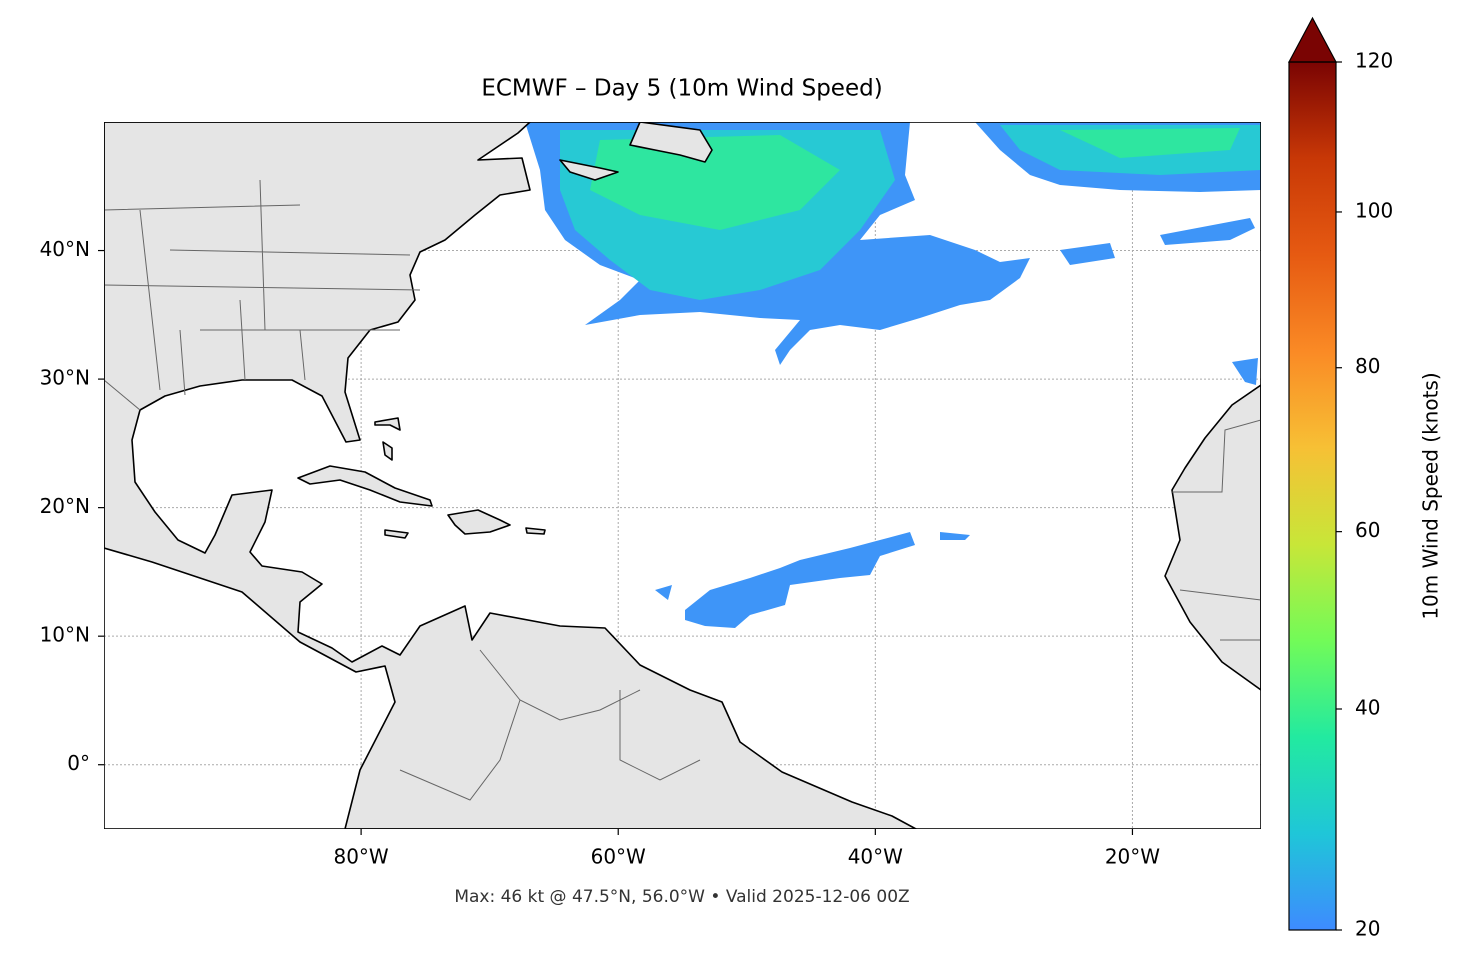  Describe the element at coordinates (1431, 495) in the screenshot. I see `colorbar-label: 10m Wind Speed (knots)` at that location.